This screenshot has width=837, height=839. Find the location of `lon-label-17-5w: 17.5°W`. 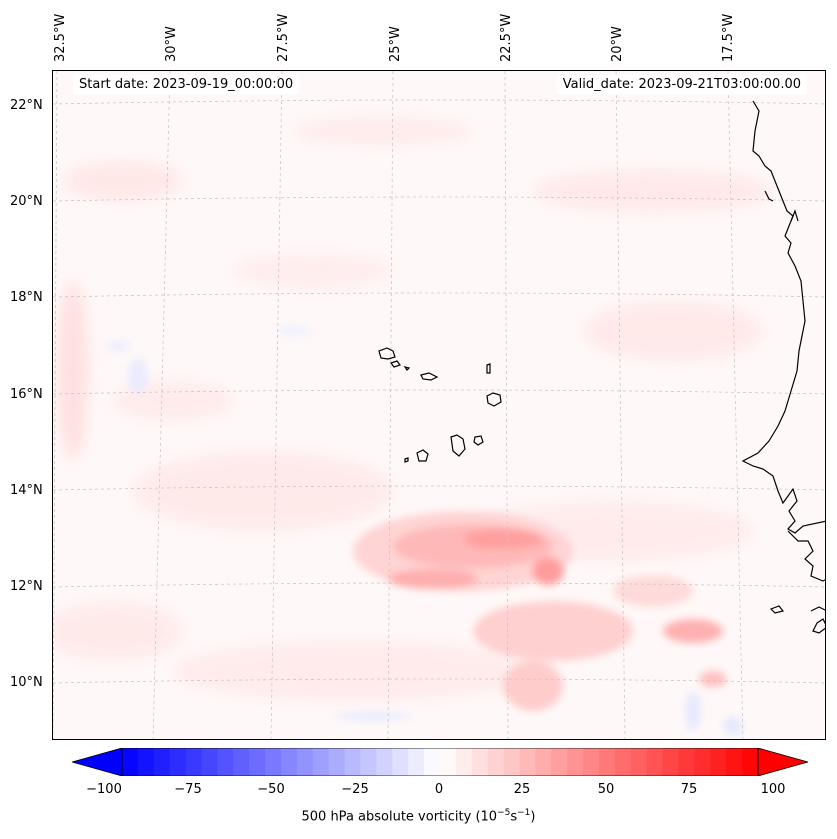

lon-label-17-5w: 17.5°W is located at coordinates (728, 37).